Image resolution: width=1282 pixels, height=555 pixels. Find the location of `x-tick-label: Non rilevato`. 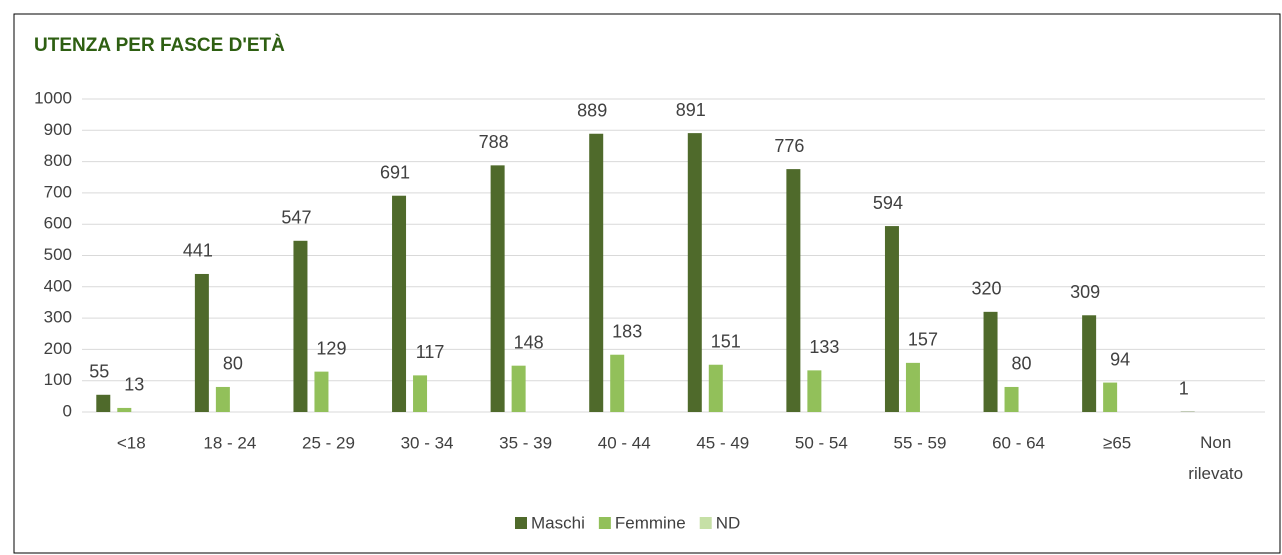

x-tick-label: Non rilevato is located at coordinates (1215, 458).